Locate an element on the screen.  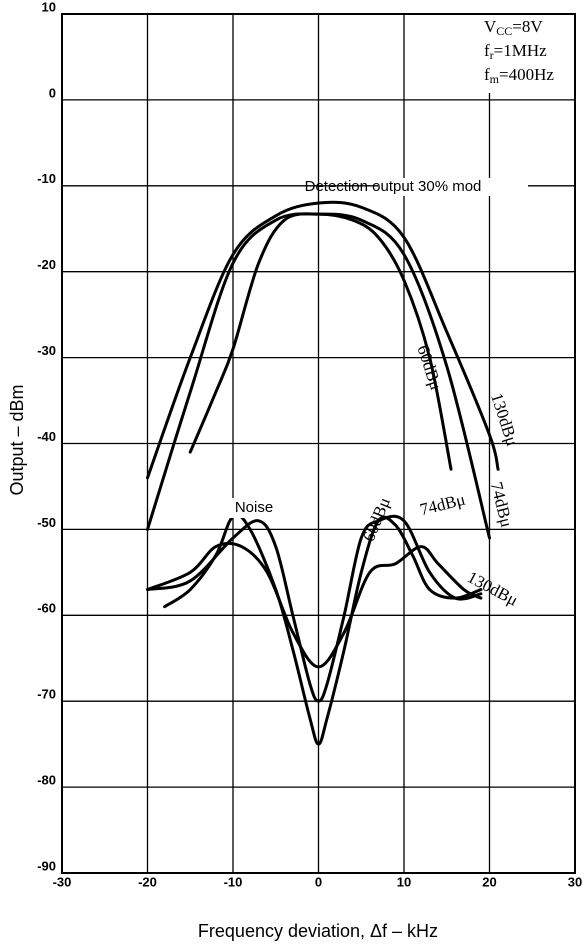
condition-value: =8V is located at coordinates (527, 26).